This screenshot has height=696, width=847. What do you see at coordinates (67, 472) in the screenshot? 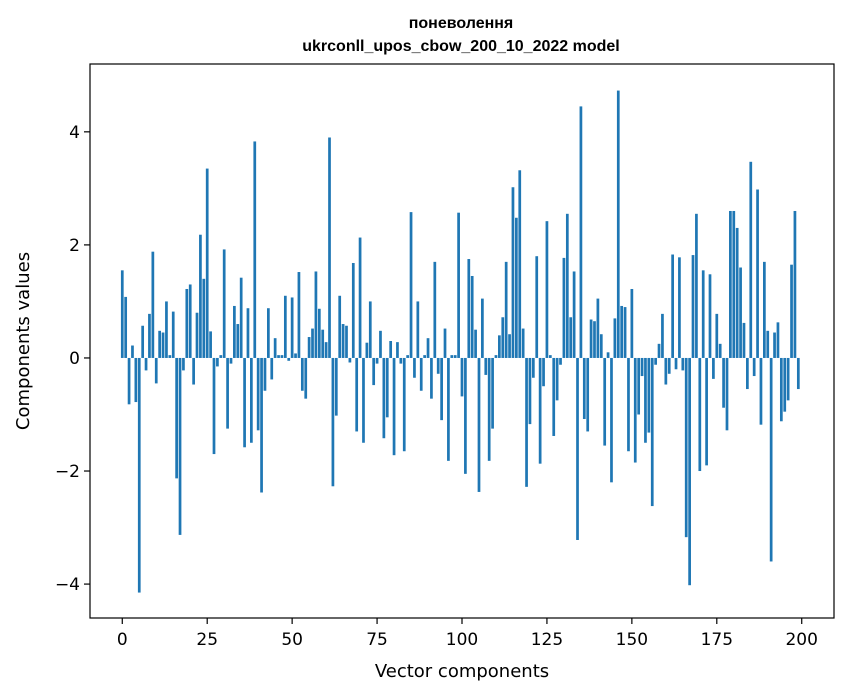
I see `y-tick-label: −2` at bounding box center [67, 472].